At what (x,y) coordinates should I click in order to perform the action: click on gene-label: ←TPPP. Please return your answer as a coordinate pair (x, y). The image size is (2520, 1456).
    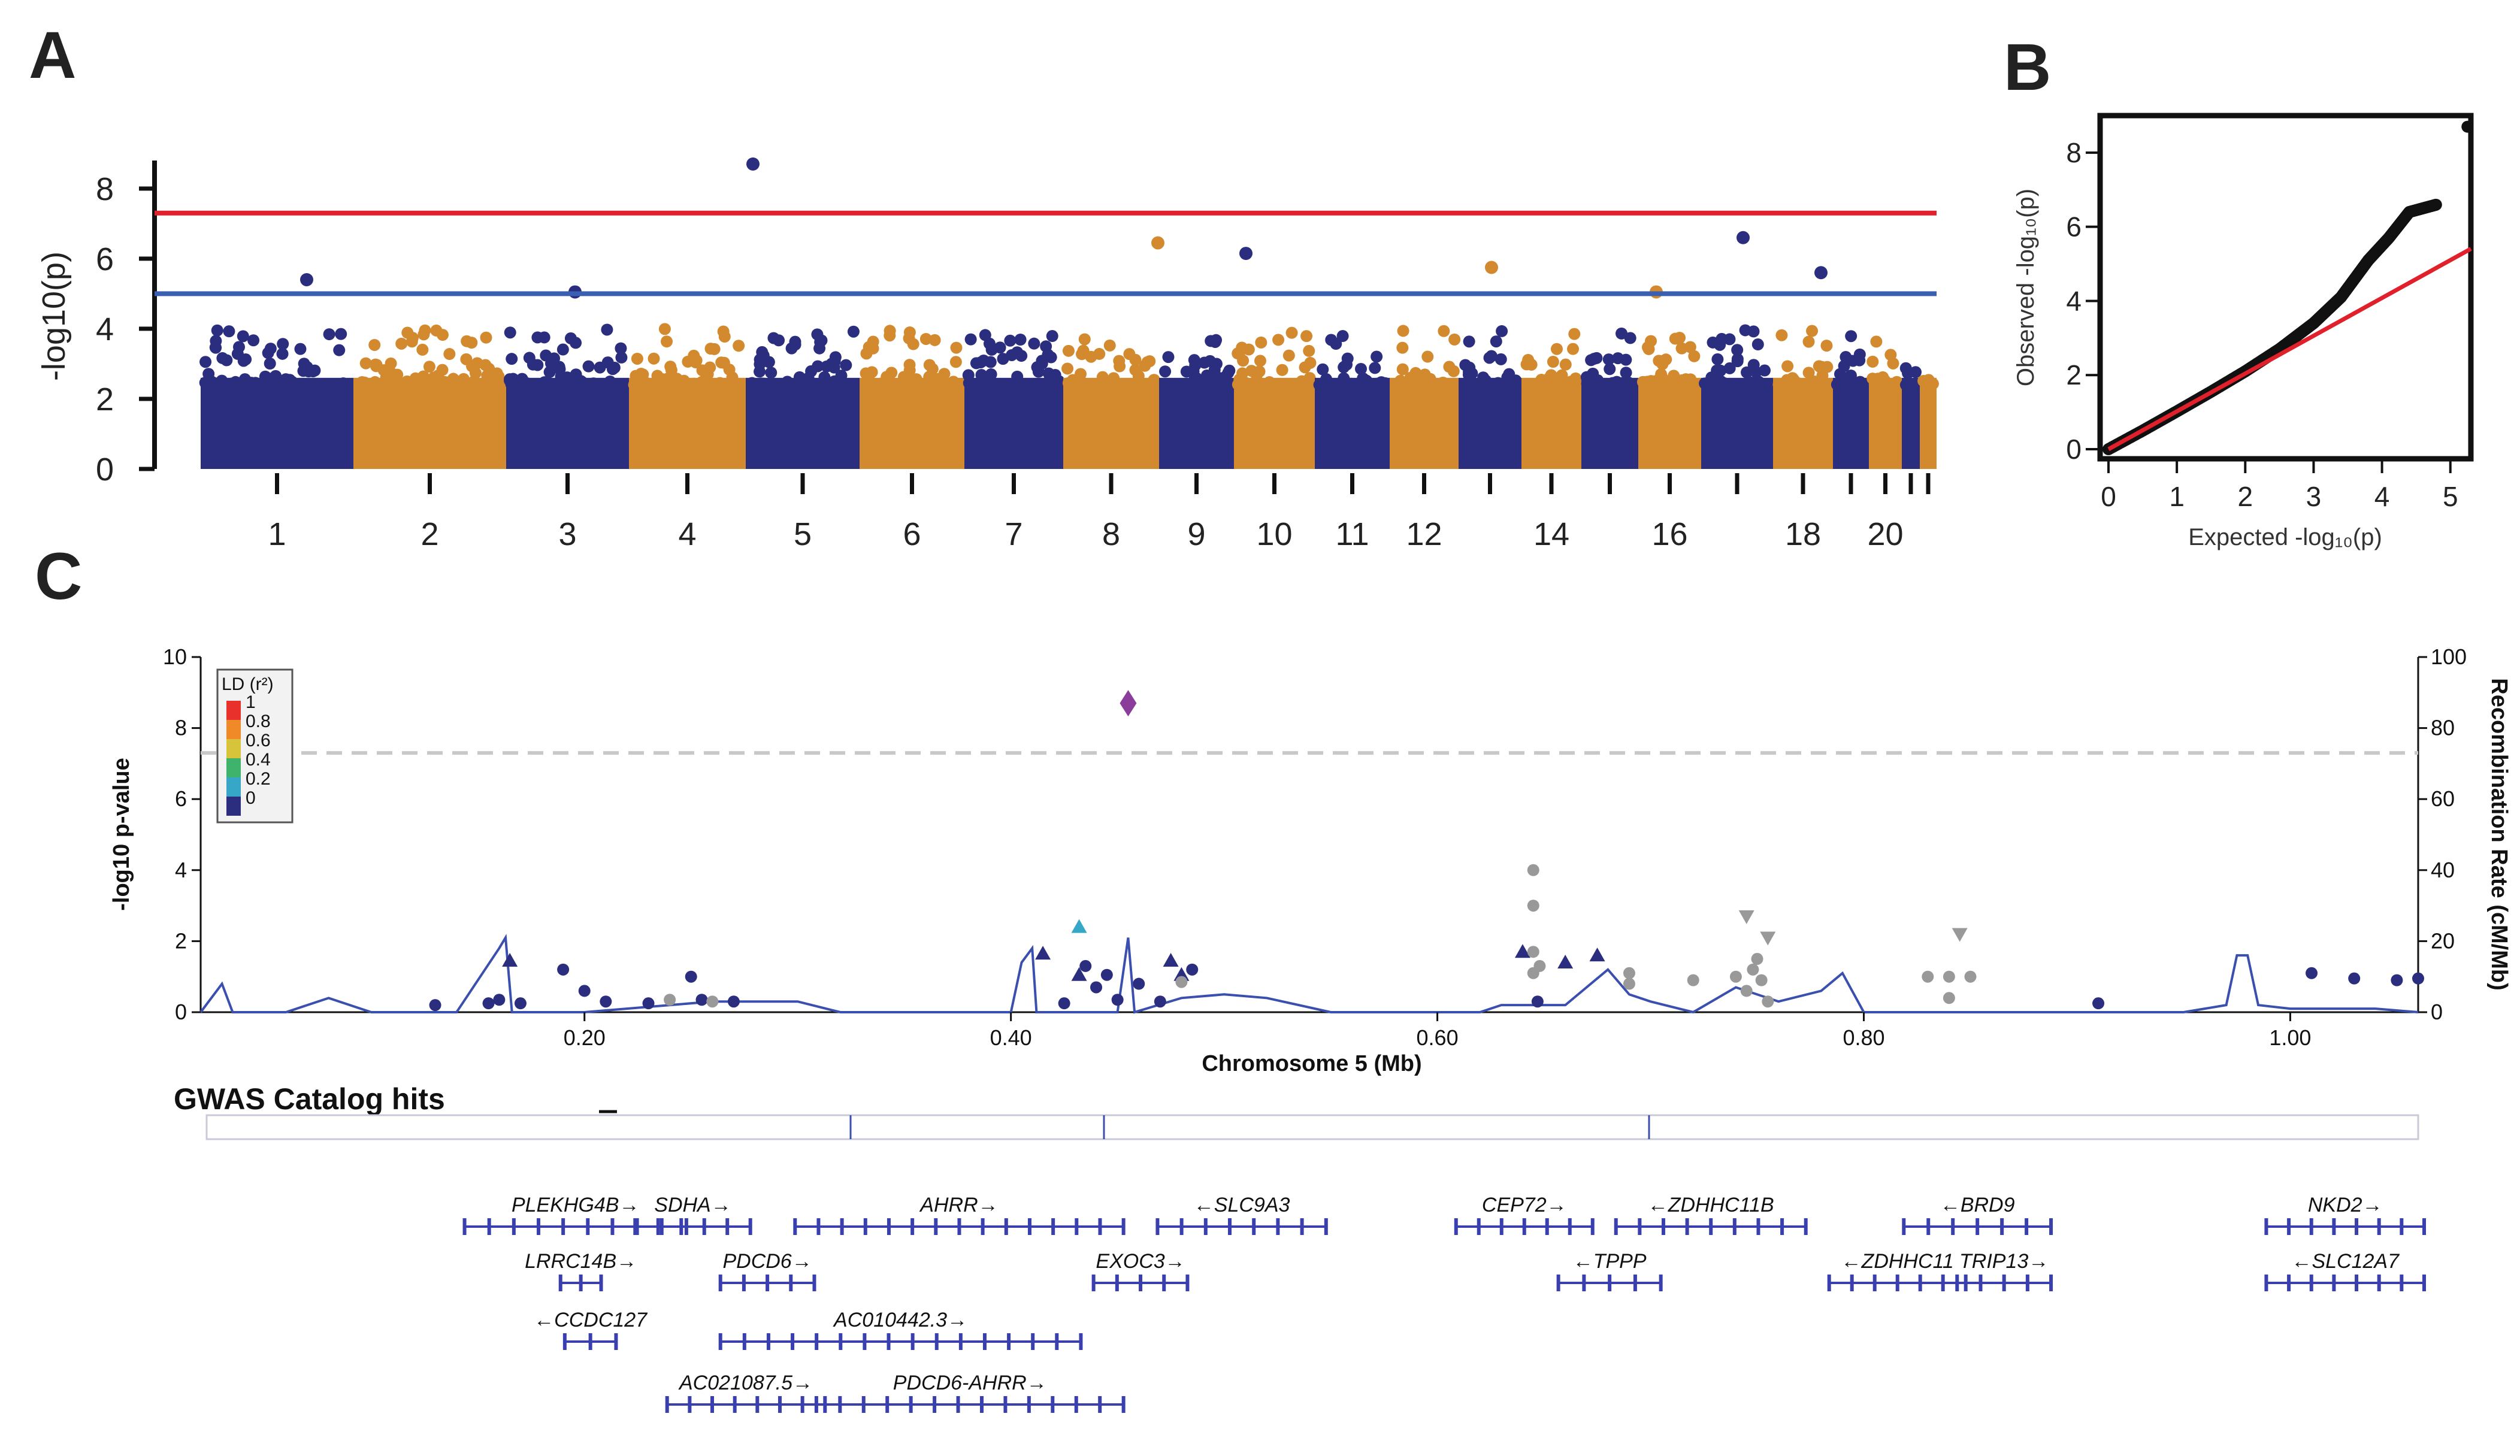
    Looking at the image, I should click on (1610, 1261).